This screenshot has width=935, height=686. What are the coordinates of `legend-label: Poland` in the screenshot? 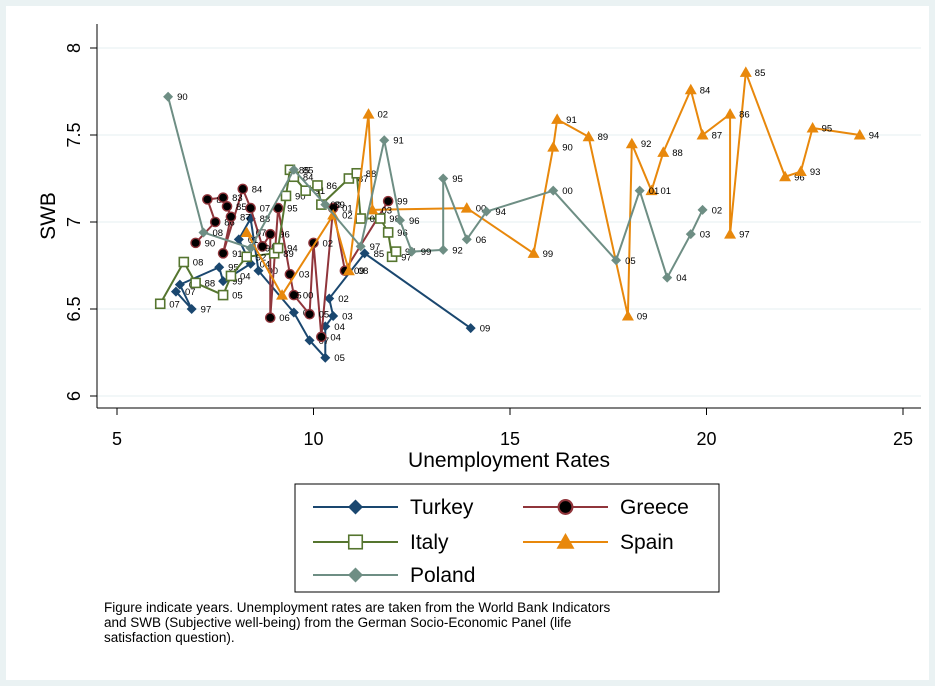 It's located at (442, 575).